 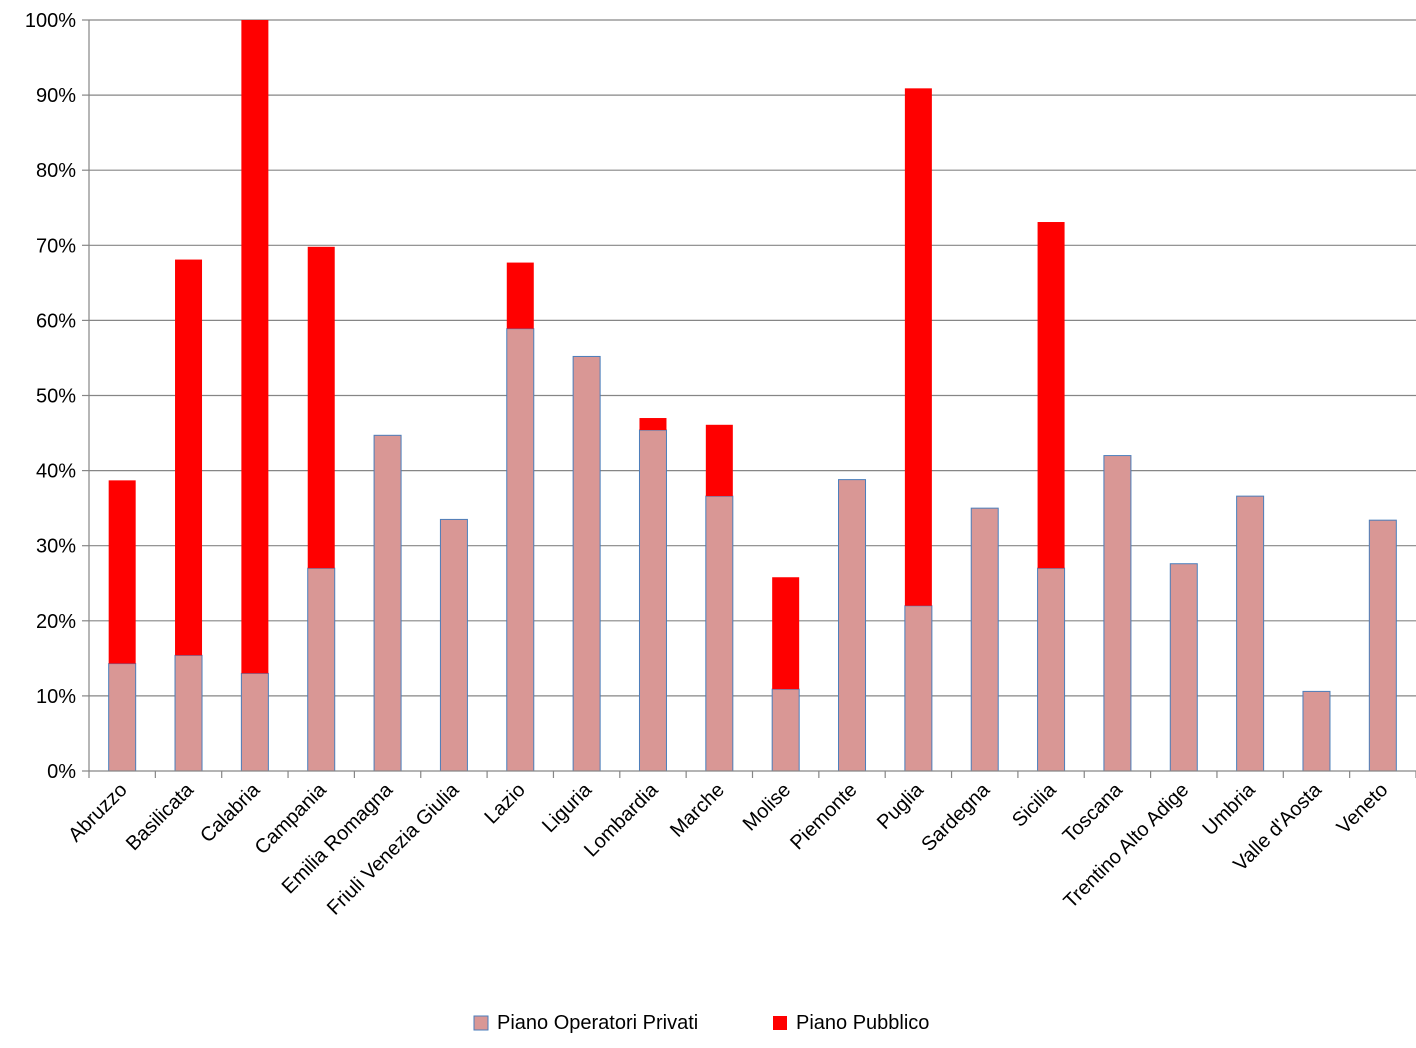 What do you see at coordinates (338, 838) in the screenshot?
I see `x-tick-label: Emilia Romagna` at bounding box center [338, 838].